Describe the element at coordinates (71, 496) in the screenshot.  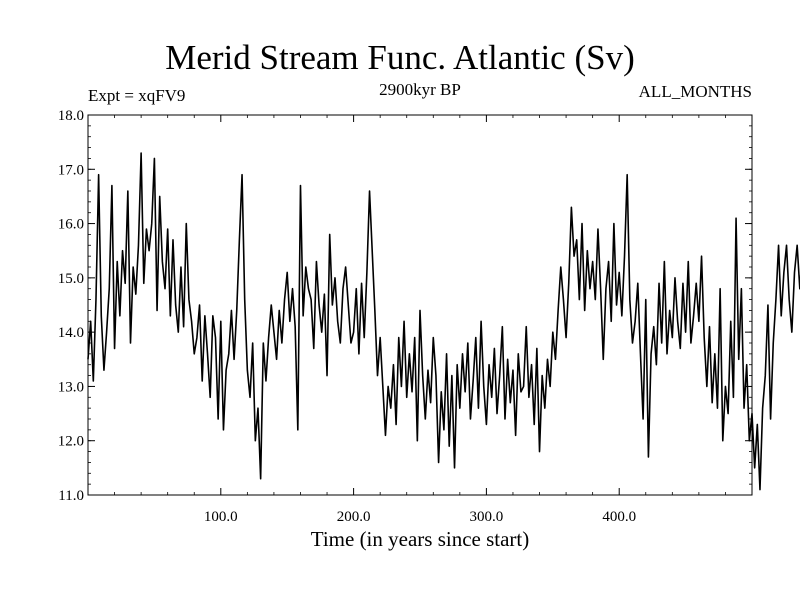
I see `y-tick-label: 11.0` at that location.